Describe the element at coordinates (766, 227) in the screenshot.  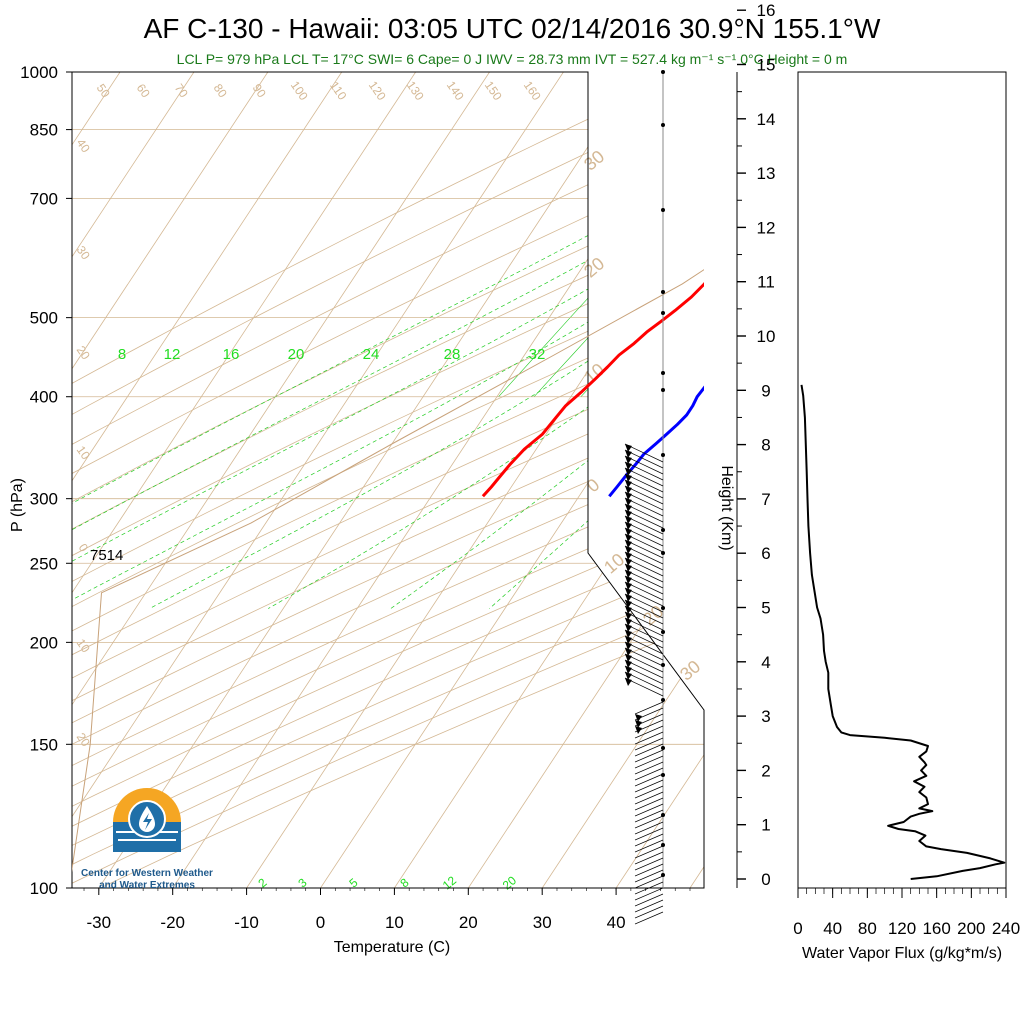
I see `height-tick-label: 12` at that location.